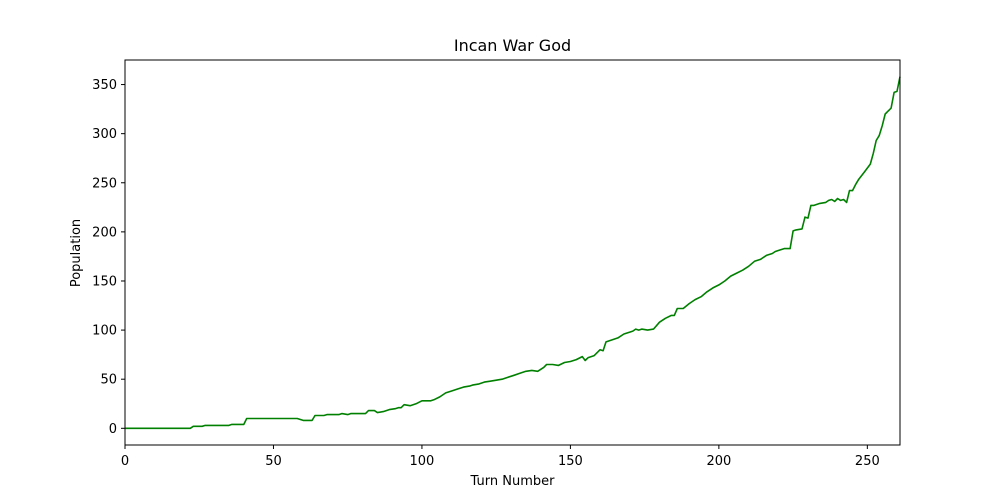 This screenshot has height=500, width=1000. I want to click on x-tick-label: 100, so click(422, 461).